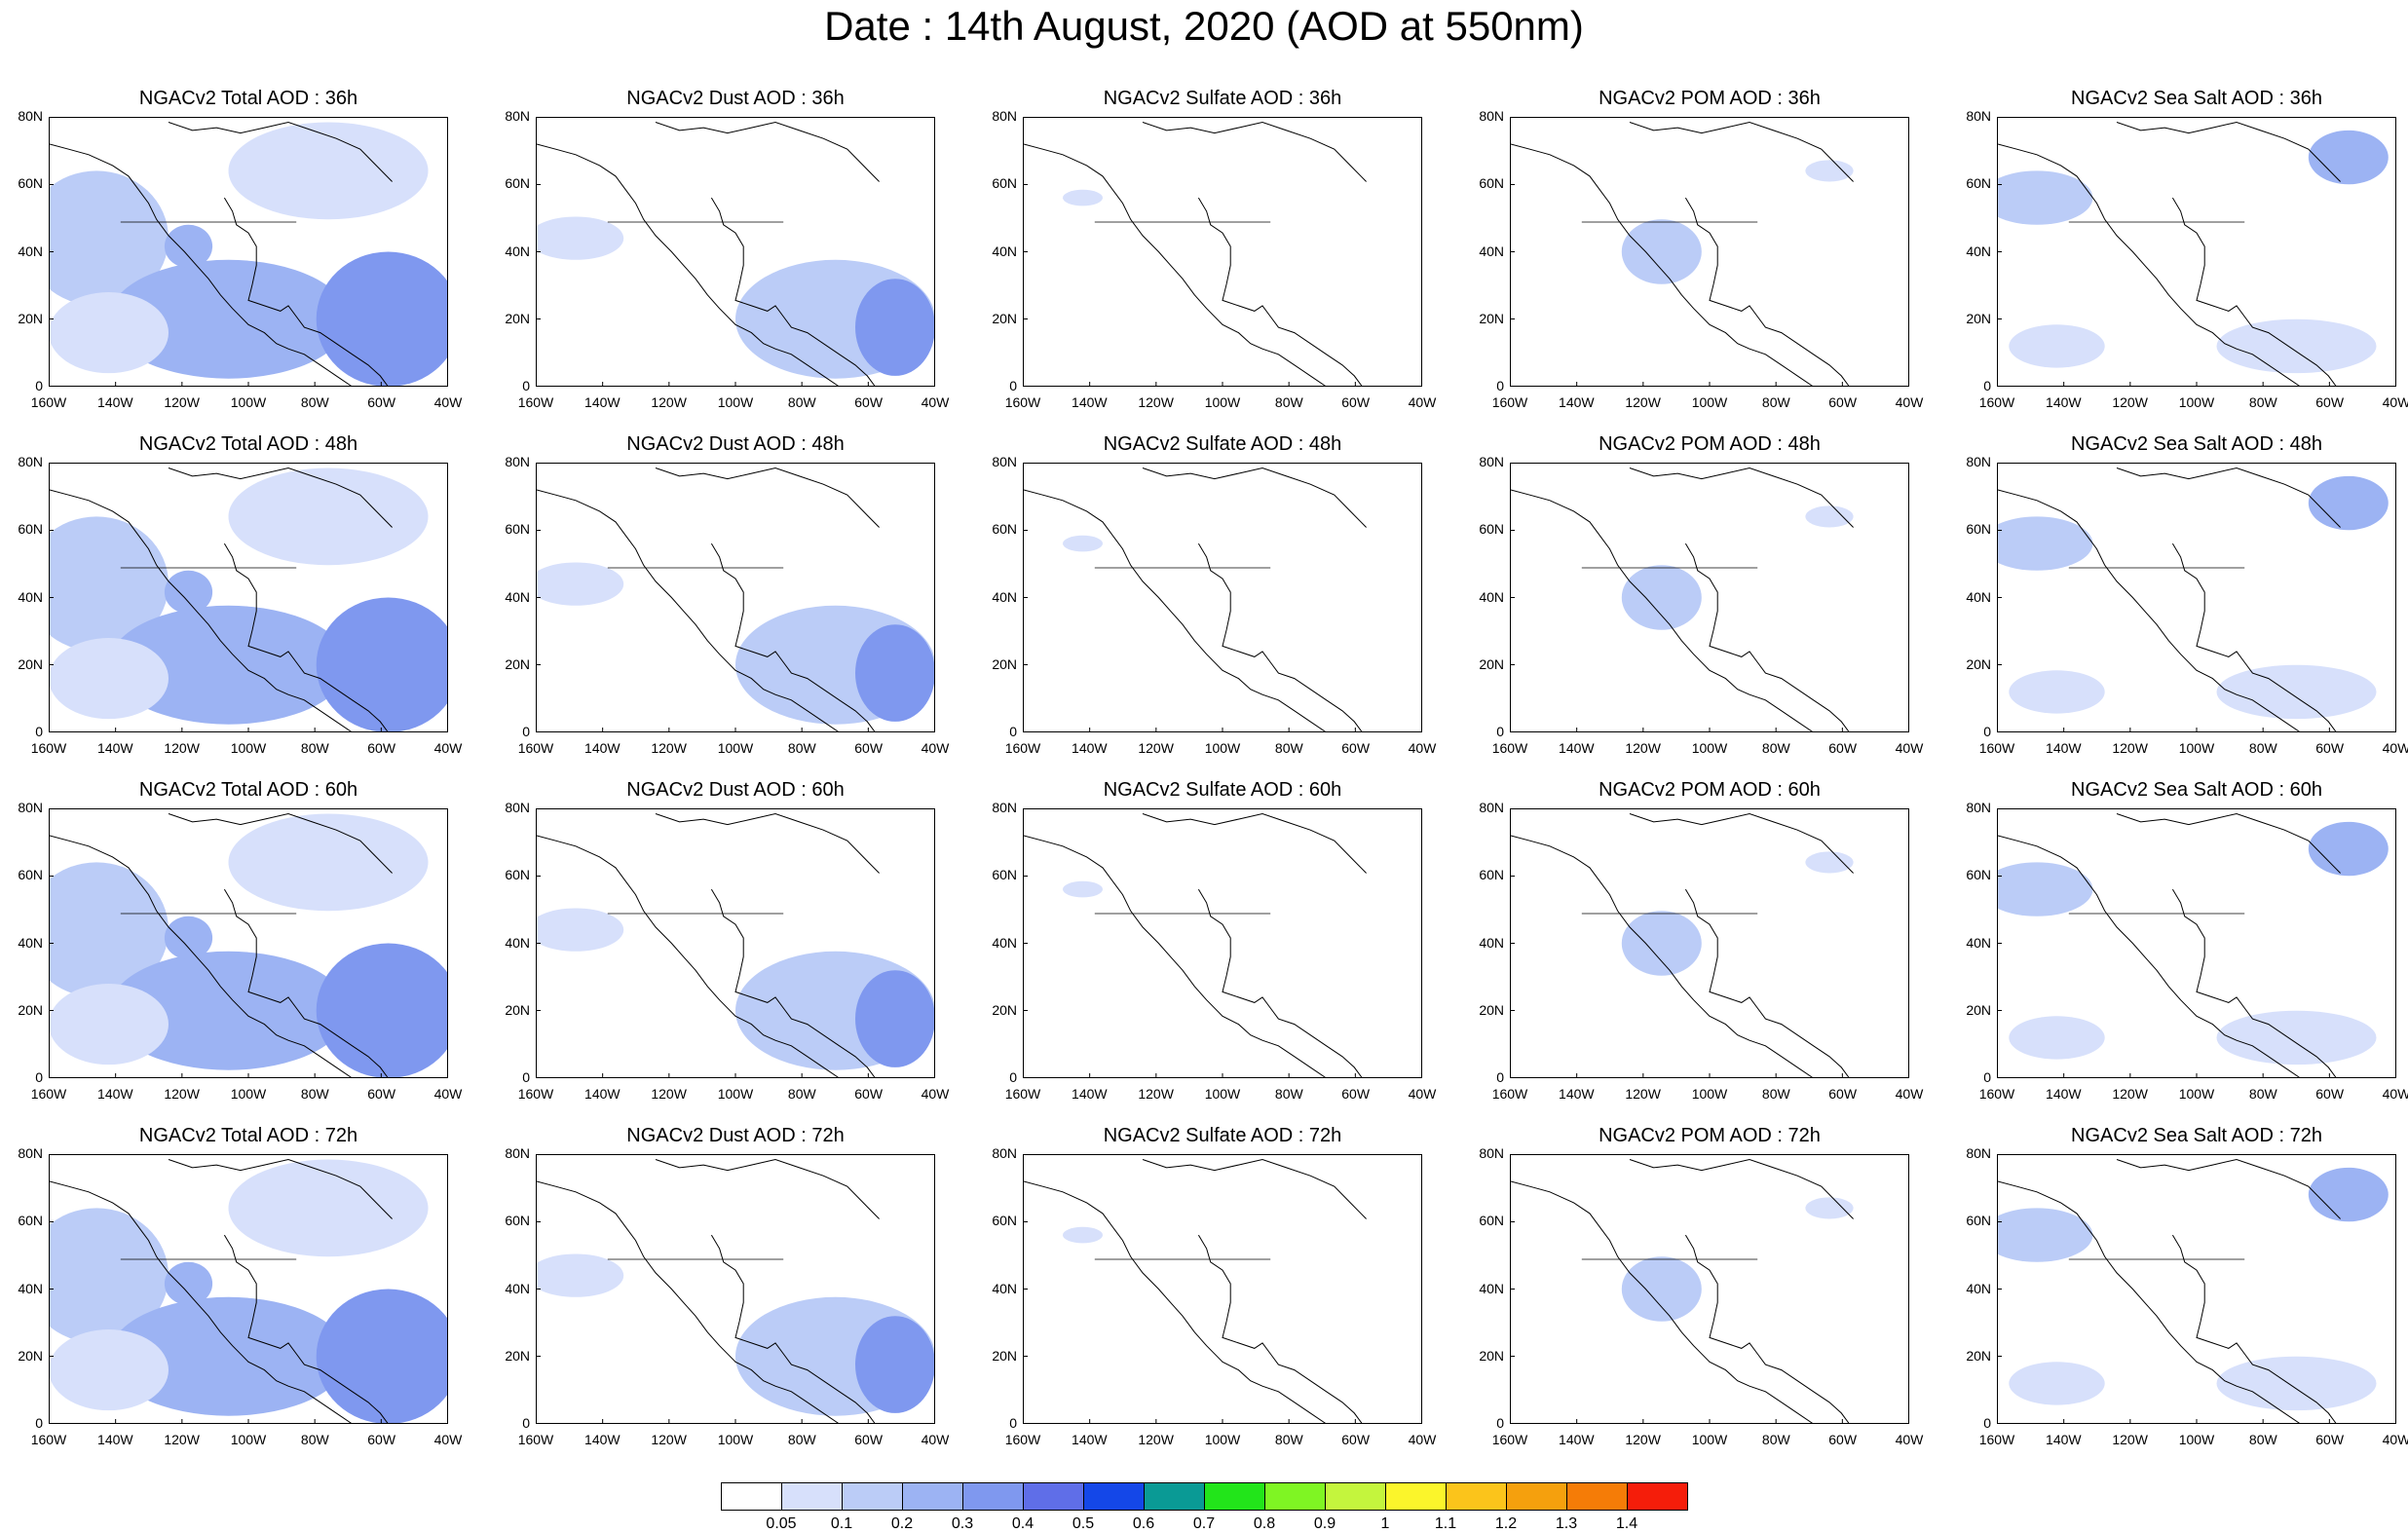 This screenshot has height=1533, width=2408. I want to click on panel-title: NGACv2 Total AOD : 72h, so click(248, 1135).